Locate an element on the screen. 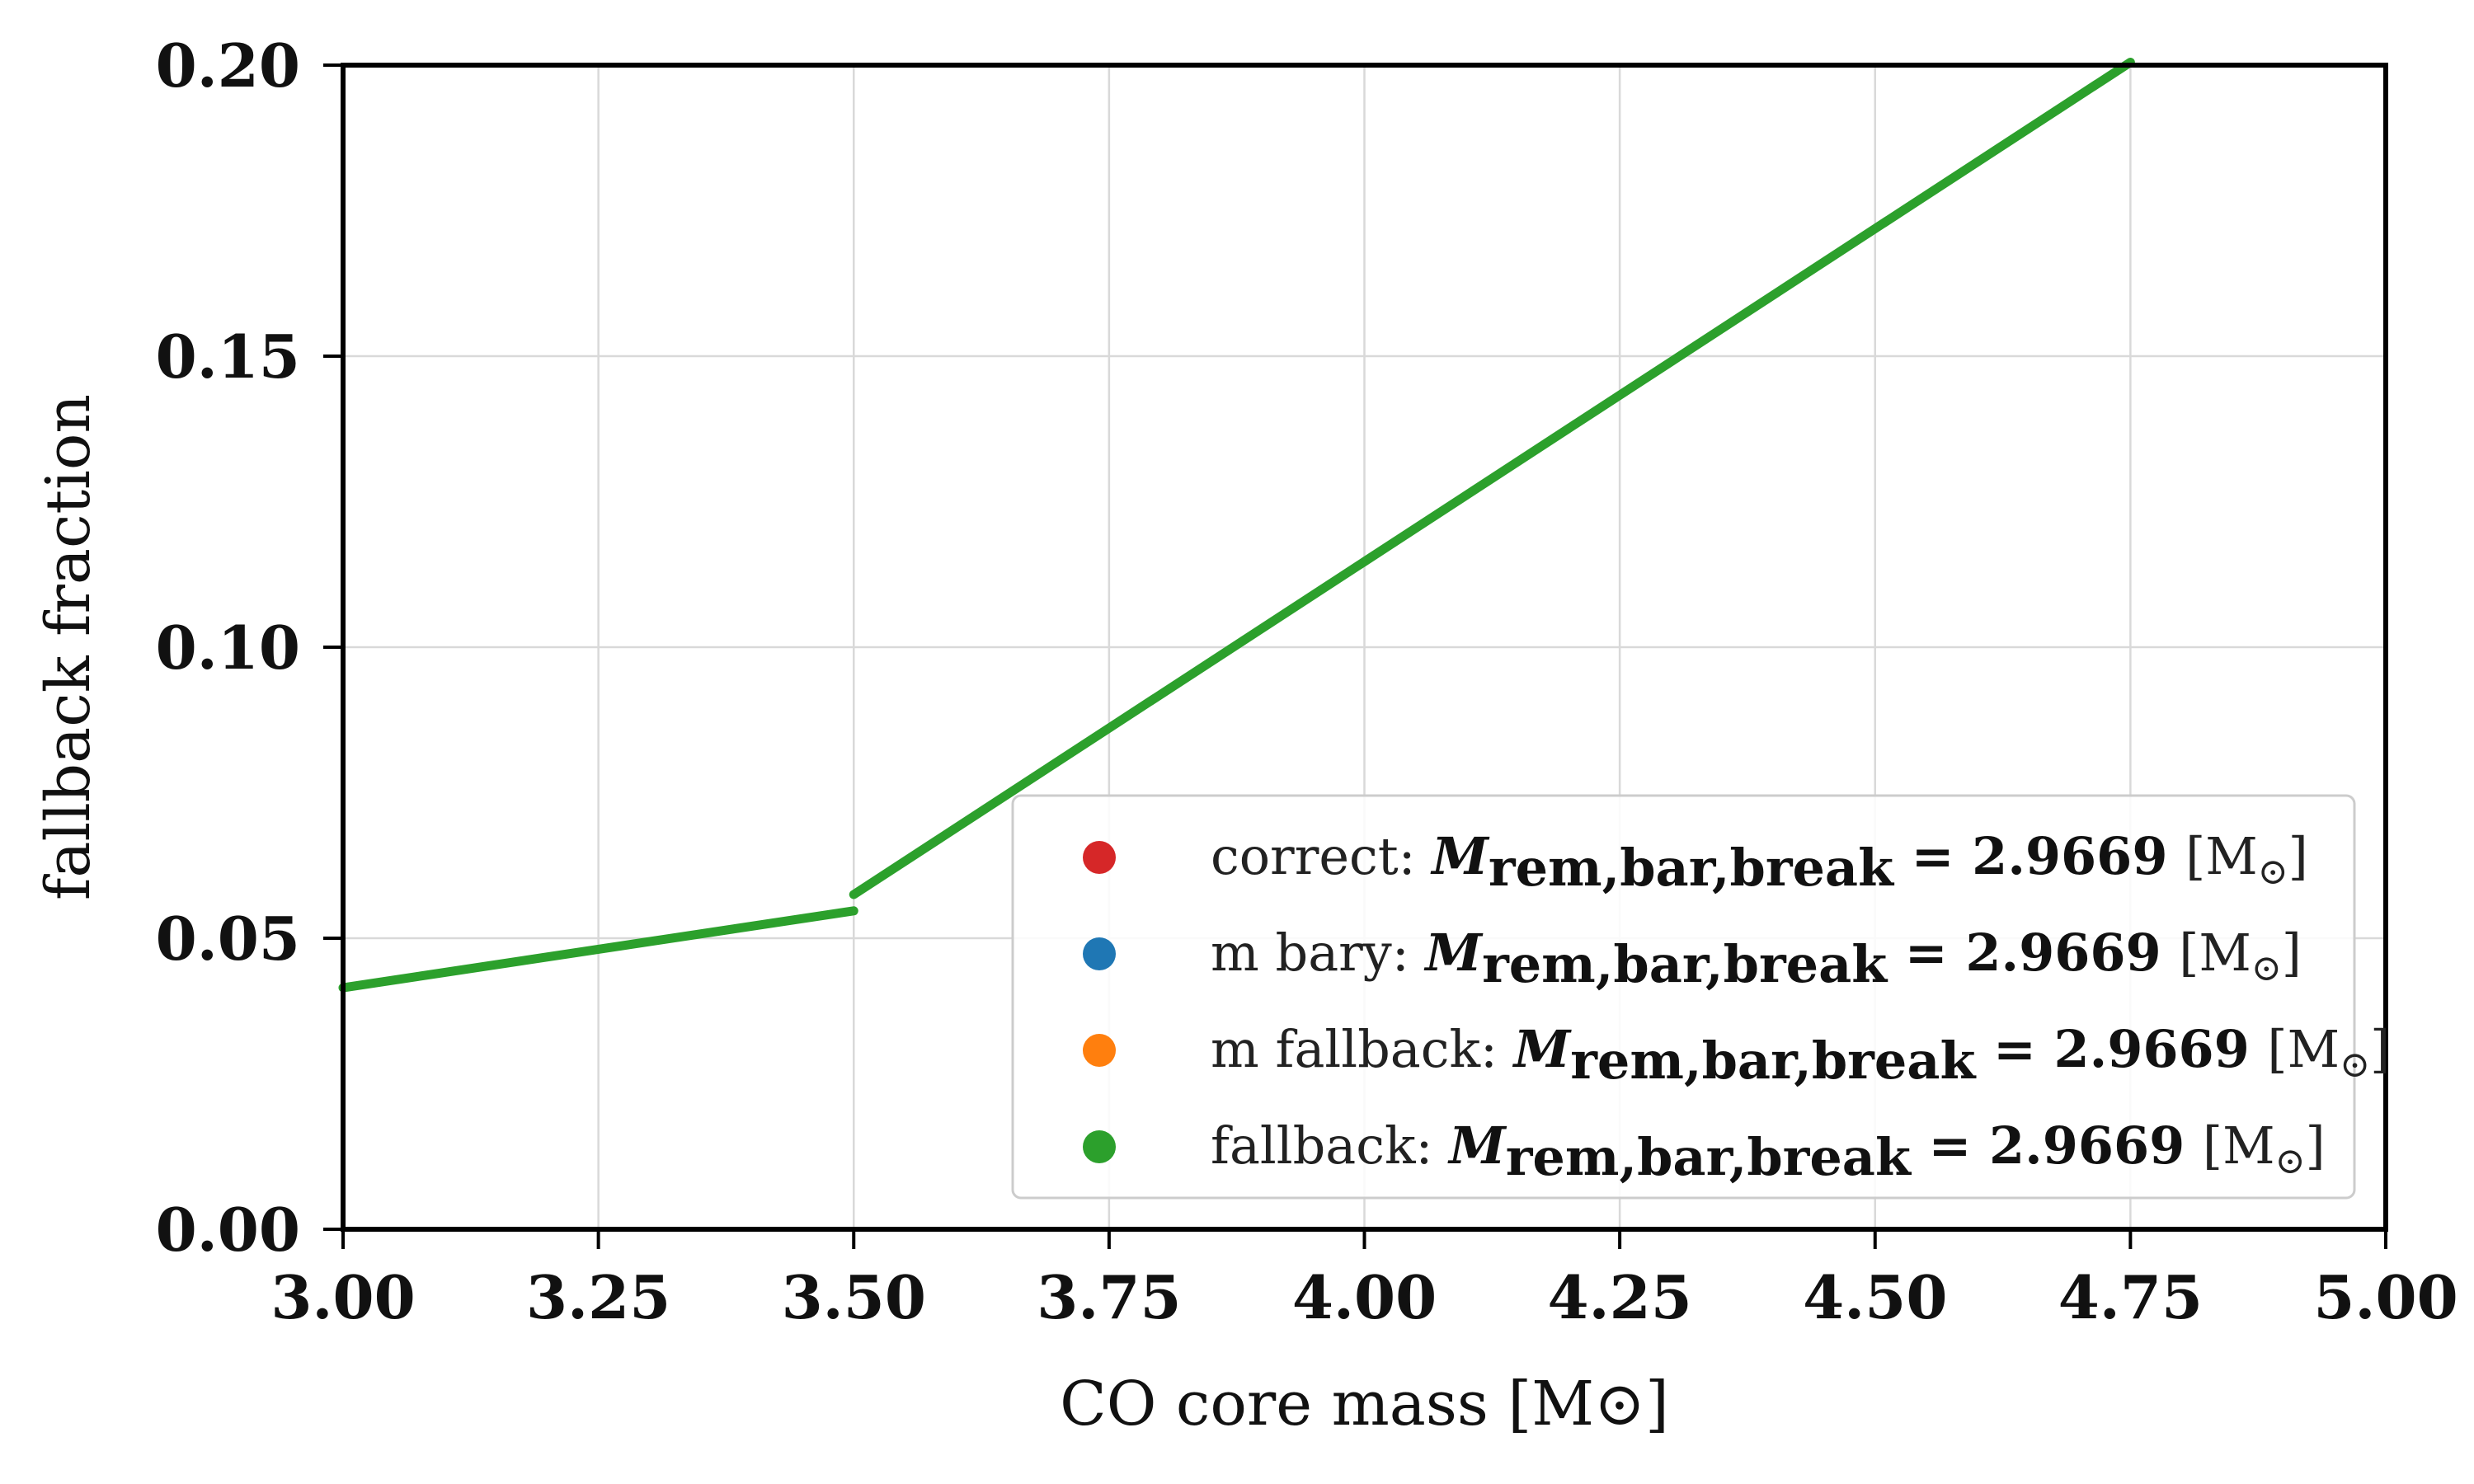  y-tick-label: 0.05 is located at coordinates (228, 939).